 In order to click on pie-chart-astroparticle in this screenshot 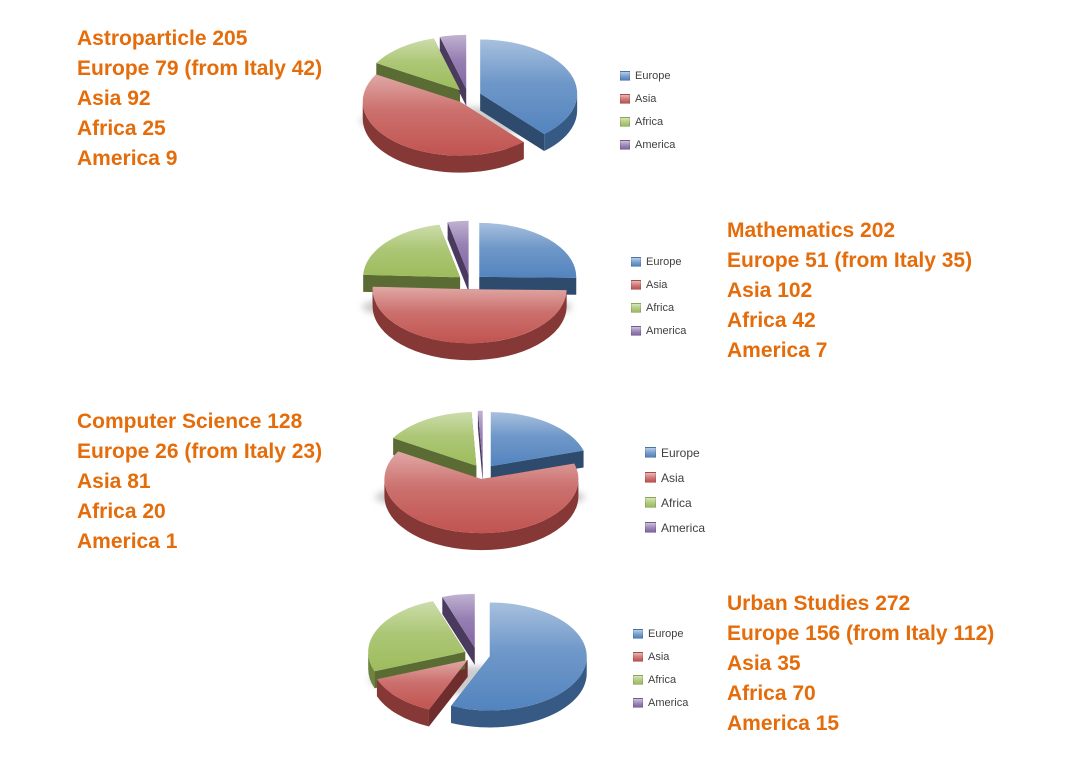, I will do `click(469, 103)`.